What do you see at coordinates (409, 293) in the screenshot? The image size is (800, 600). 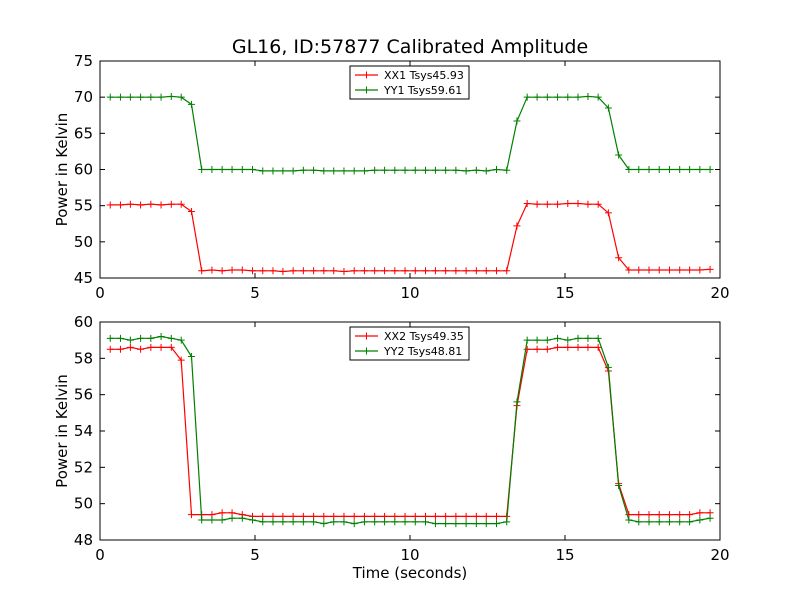 I see `x-tick-label: 10` at bounding box center [409, 293].